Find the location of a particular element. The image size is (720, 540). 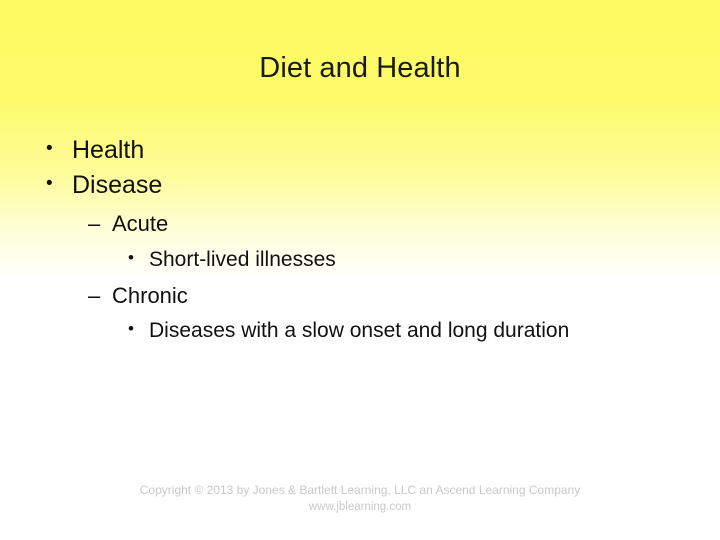

bullet-item-short-lived-illnesses: • Short-lived illnesses is located at coordinates (402, 259).